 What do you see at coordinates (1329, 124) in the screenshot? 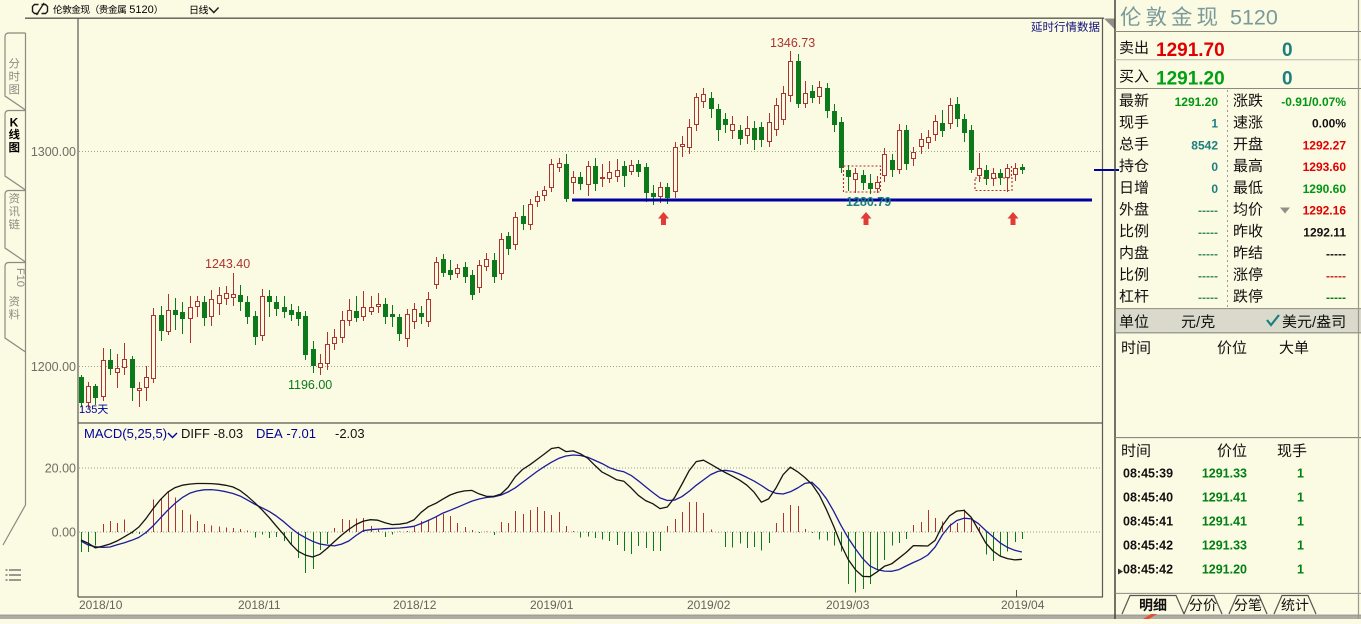
I see `svg-text: 0.00%` at bounding box center [1329, 124].